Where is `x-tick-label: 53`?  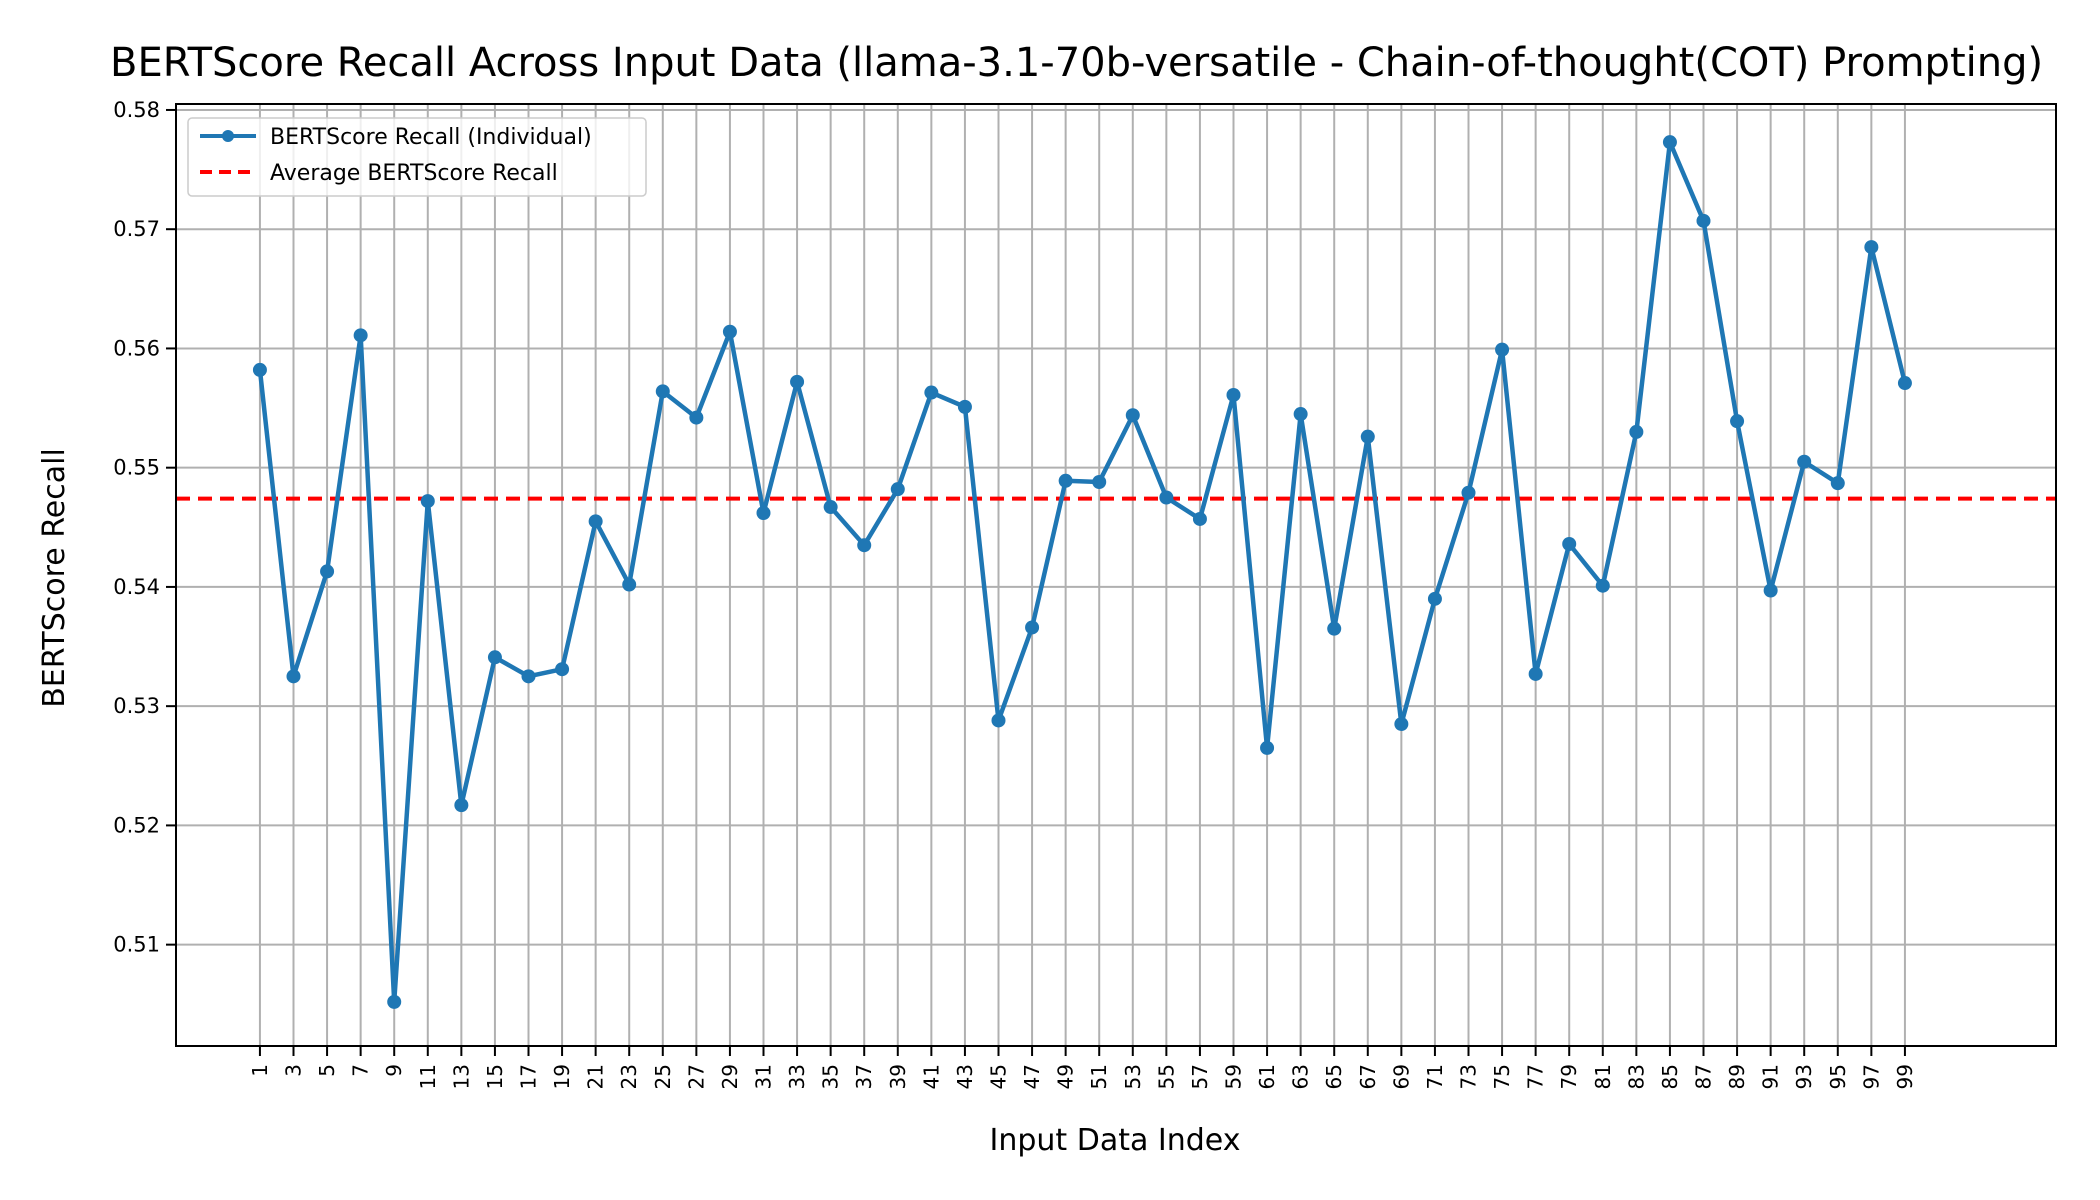
x-tick-label: 53 is located at coordinates (1133, 1076).